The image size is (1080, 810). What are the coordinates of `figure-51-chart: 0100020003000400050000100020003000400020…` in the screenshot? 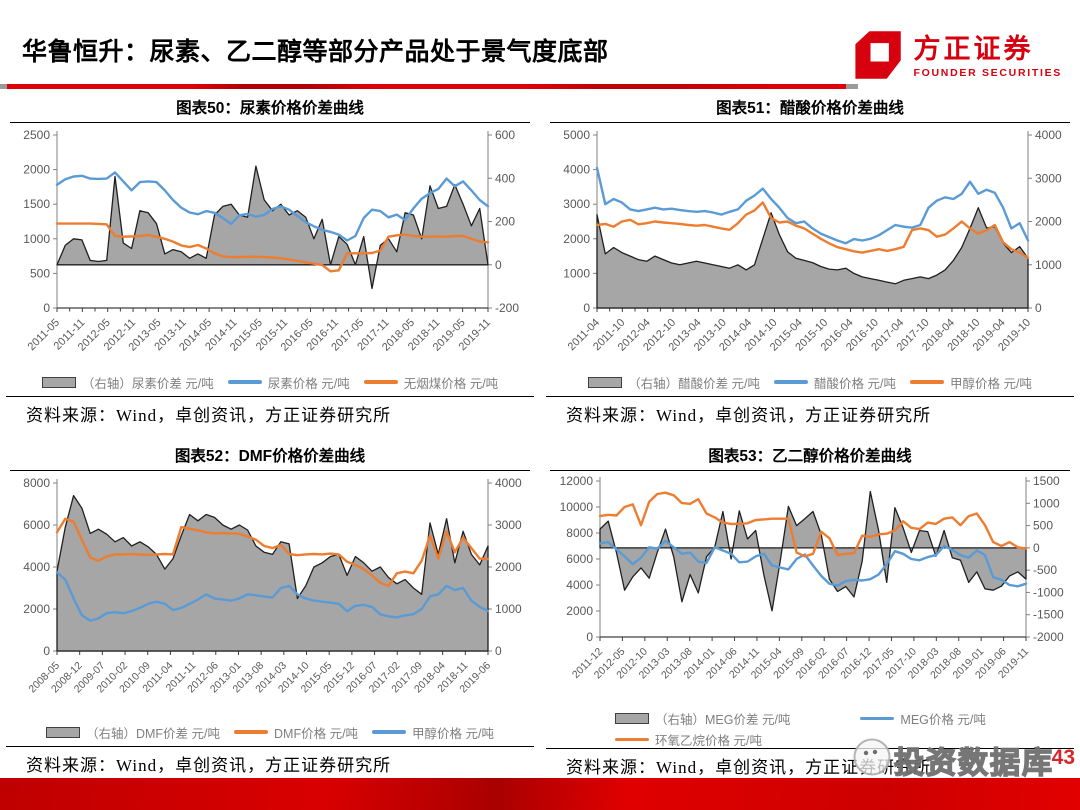 It's located at (812, 241).